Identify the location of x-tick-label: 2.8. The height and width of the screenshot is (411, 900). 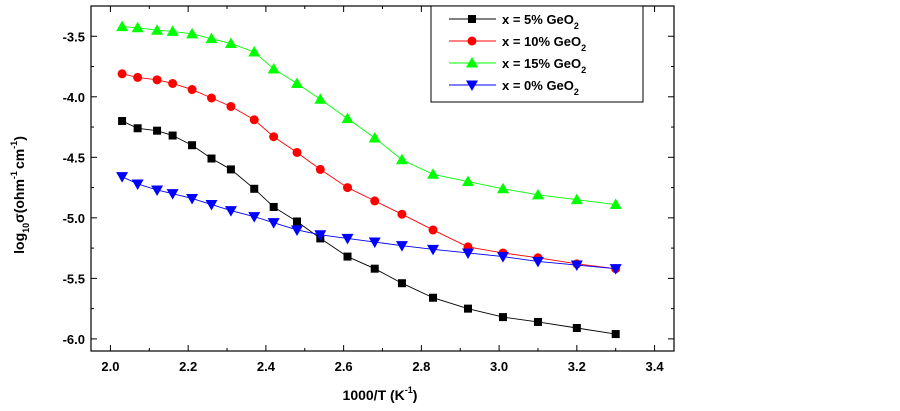
(421, 366).